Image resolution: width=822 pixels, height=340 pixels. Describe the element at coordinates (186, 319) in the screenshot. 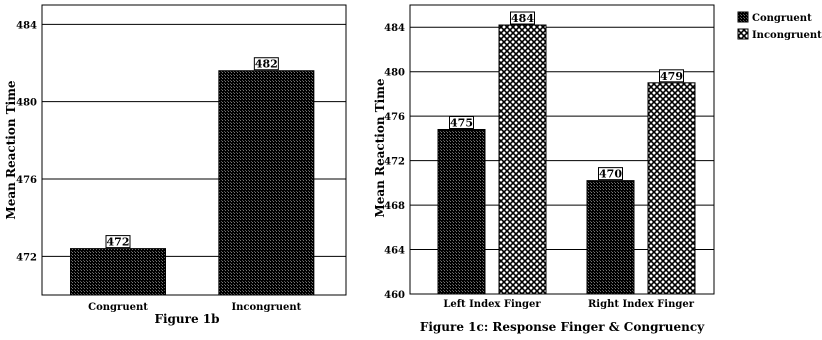

I see `figure-1b-caption: Figure 1b` at that location.